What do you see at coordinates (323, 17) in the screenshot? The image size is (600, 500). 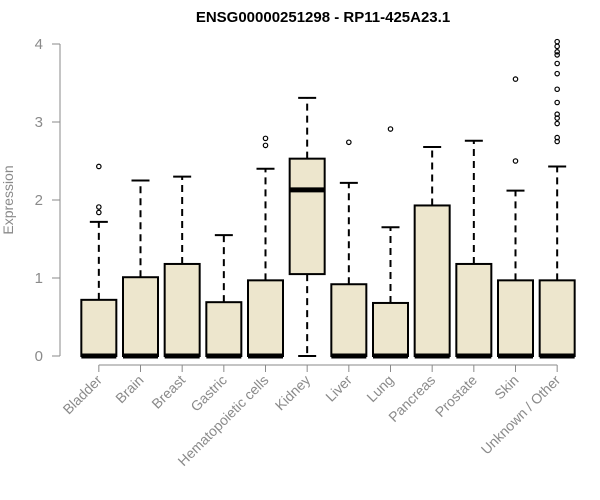 I see `chart-title: ENSG00000251298 - RP11-425A23.1` at bounding box center [323, 17].